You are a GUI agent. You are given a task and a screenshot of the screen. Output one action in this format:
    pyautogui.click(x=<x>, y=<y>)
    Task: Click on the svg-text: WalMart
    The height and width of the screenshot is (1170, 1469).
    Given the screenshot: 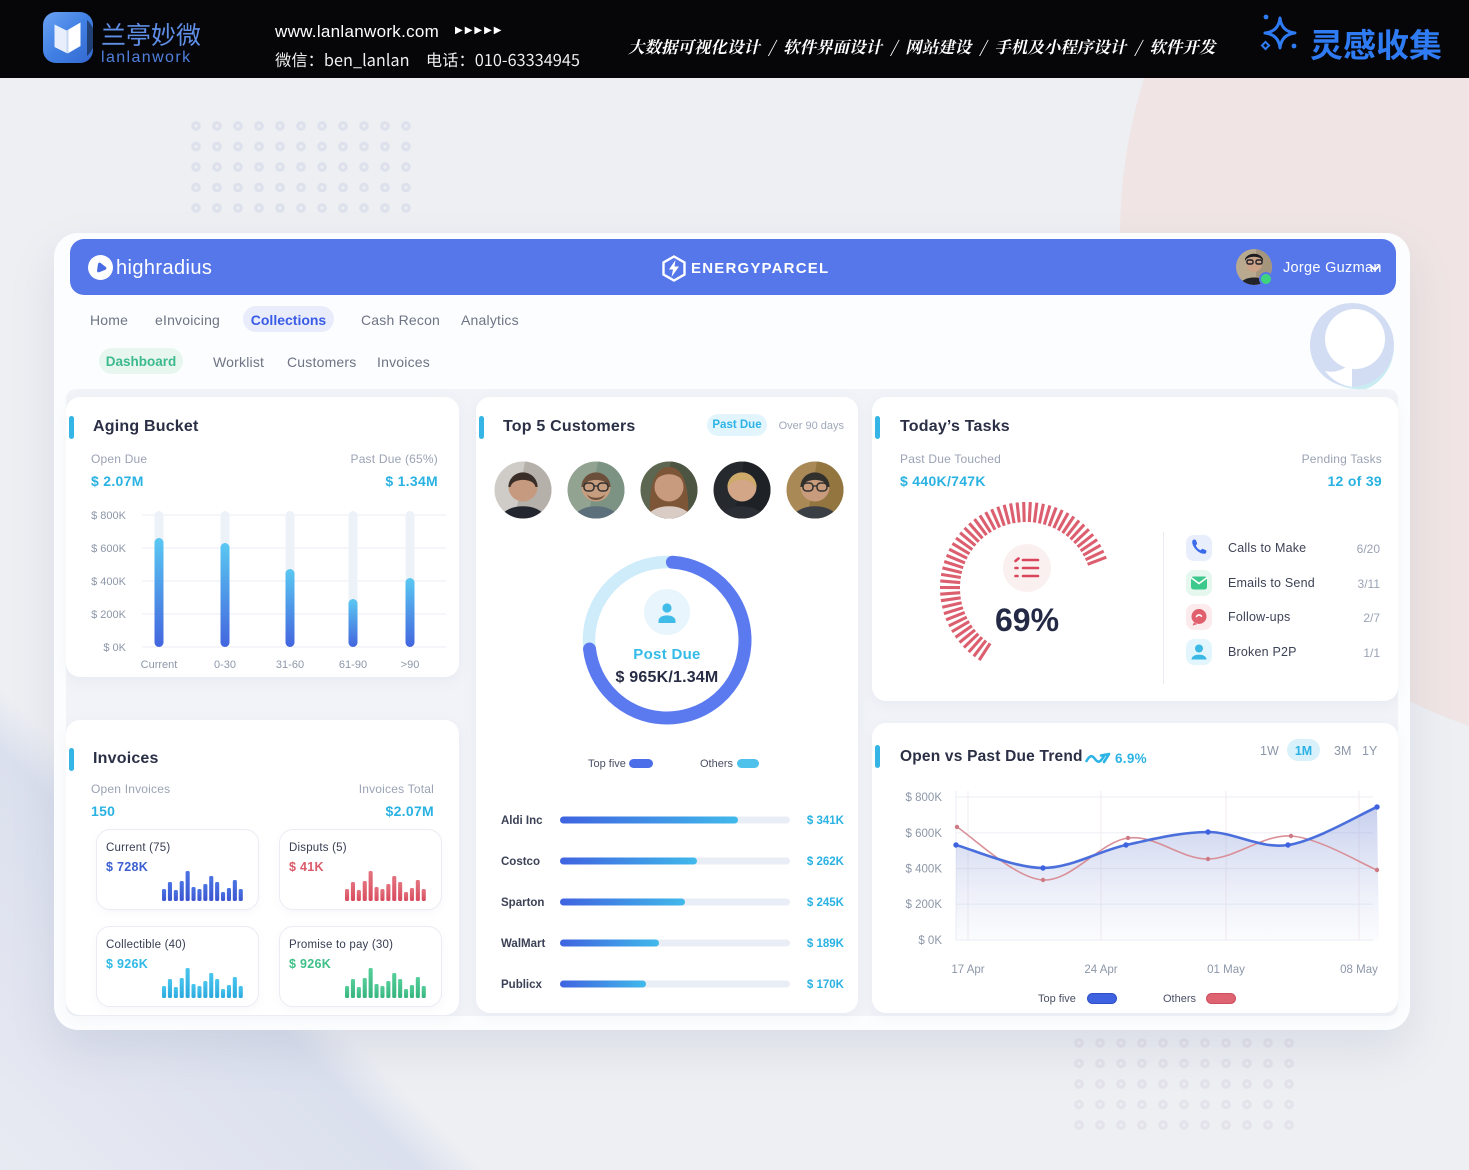 What is the action you would take?
    pyautogui.click(x=523, y=944)
    